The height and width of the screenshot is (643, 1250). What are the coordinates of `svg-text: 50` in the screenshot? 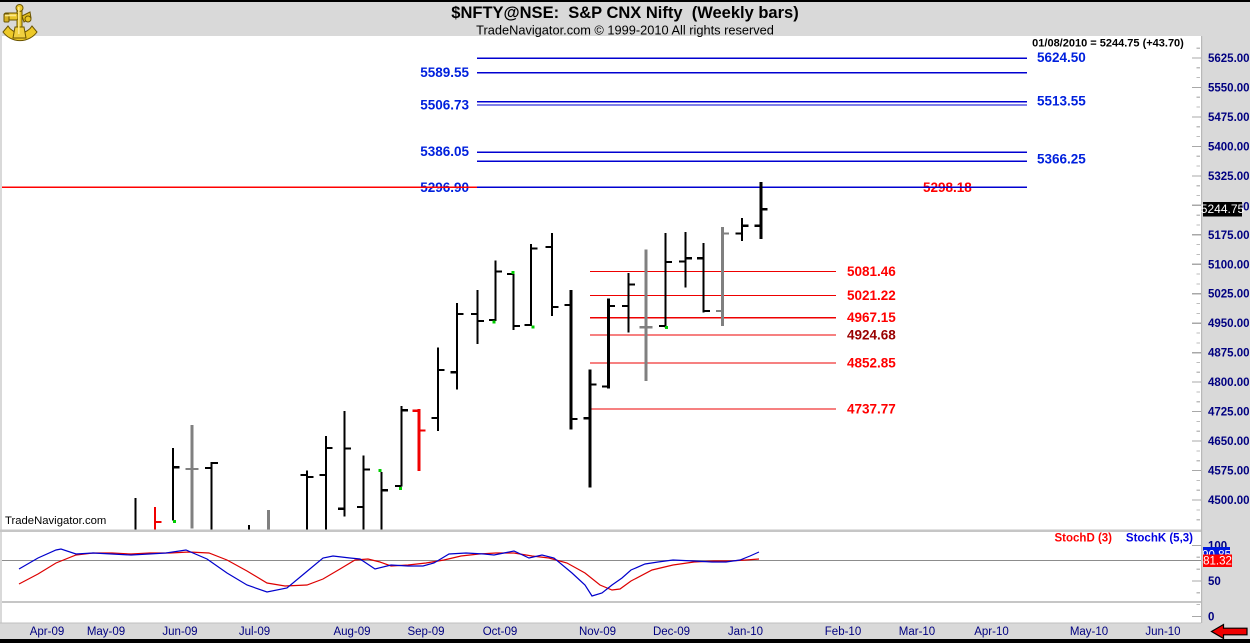 It's located at (1214, 582).